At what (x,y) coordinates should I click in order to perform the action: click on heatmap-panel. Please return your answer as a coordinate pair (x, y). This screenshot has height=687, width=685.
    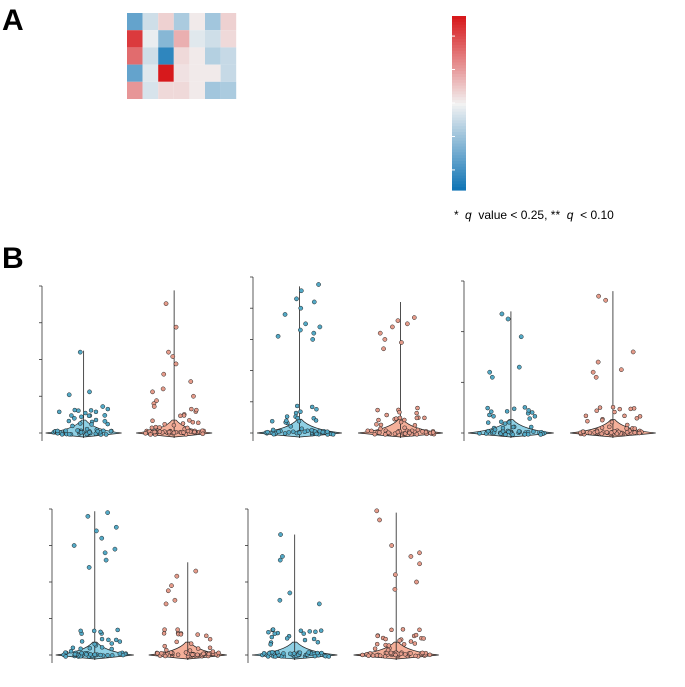
    Looking at the image, I should click on (182, 56).